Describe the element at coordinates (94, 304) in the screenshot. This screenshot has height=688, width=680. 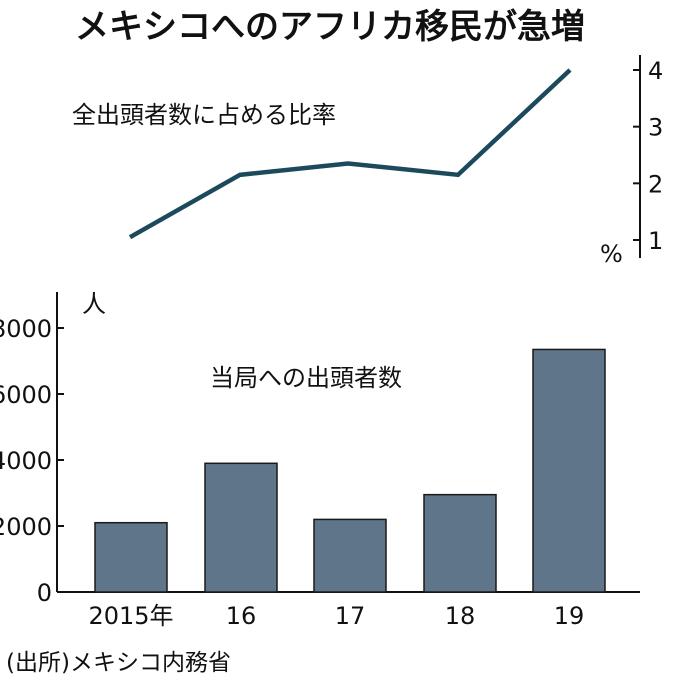
I see `bar-unit-label: 人` at that location.